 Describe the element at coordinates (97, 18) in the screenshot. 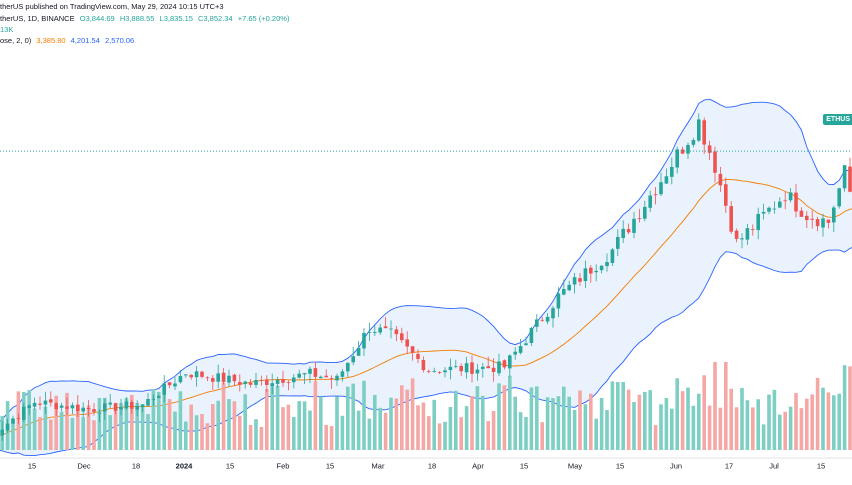

I see `open-value: O3,844.69` at that location.